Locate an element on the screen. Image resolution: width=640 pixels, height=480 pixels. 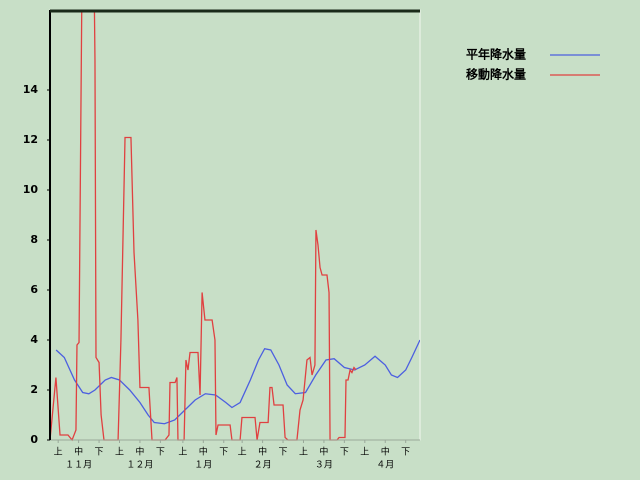
month-label: １１月 is located at coordinates (78, 465).